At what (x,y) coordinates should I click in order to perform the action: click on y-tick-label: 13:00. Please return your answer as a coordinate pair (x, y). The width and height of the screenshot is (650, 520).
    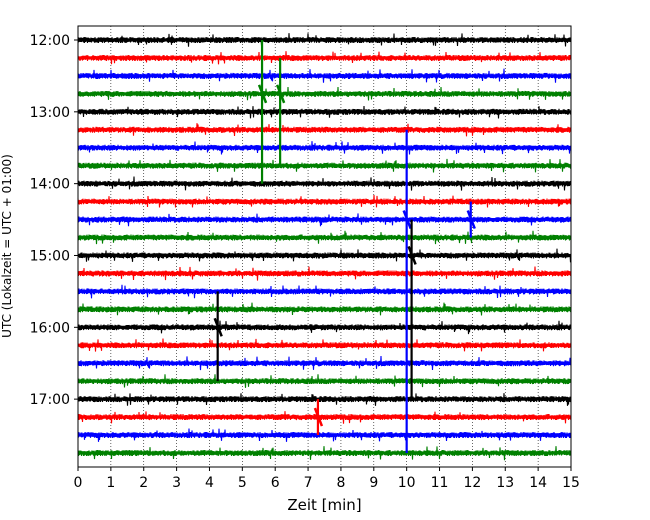
    Looking at the image, I should click on (50, 113).